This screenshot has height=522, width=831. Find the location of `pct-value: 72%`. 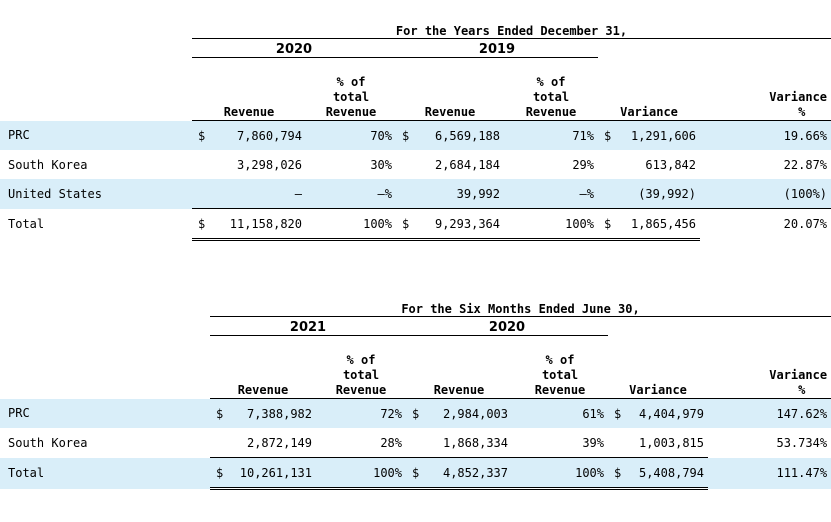

pct-value: 72% is located at coordinates (361, 413).